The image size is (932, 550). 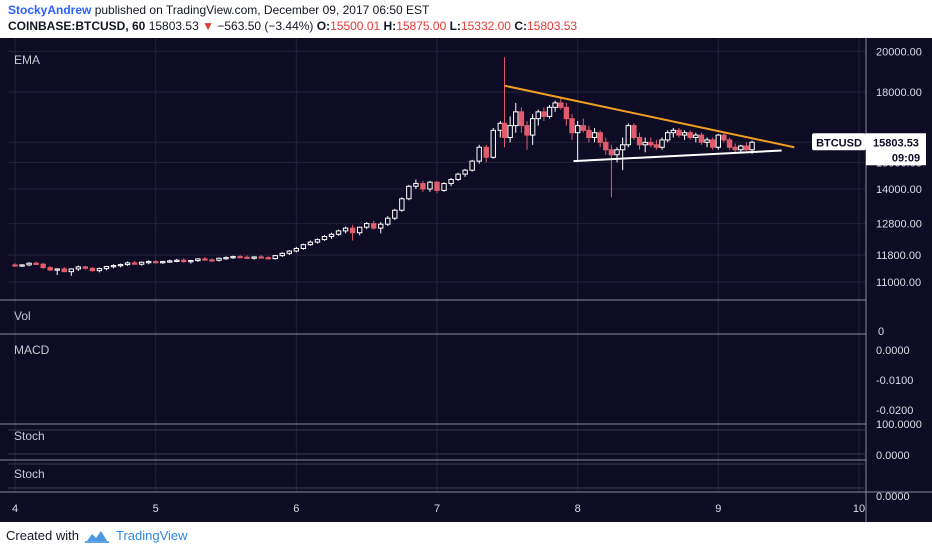 I want to click on countdown-tag: 09:09, so click(x=906, y=158).